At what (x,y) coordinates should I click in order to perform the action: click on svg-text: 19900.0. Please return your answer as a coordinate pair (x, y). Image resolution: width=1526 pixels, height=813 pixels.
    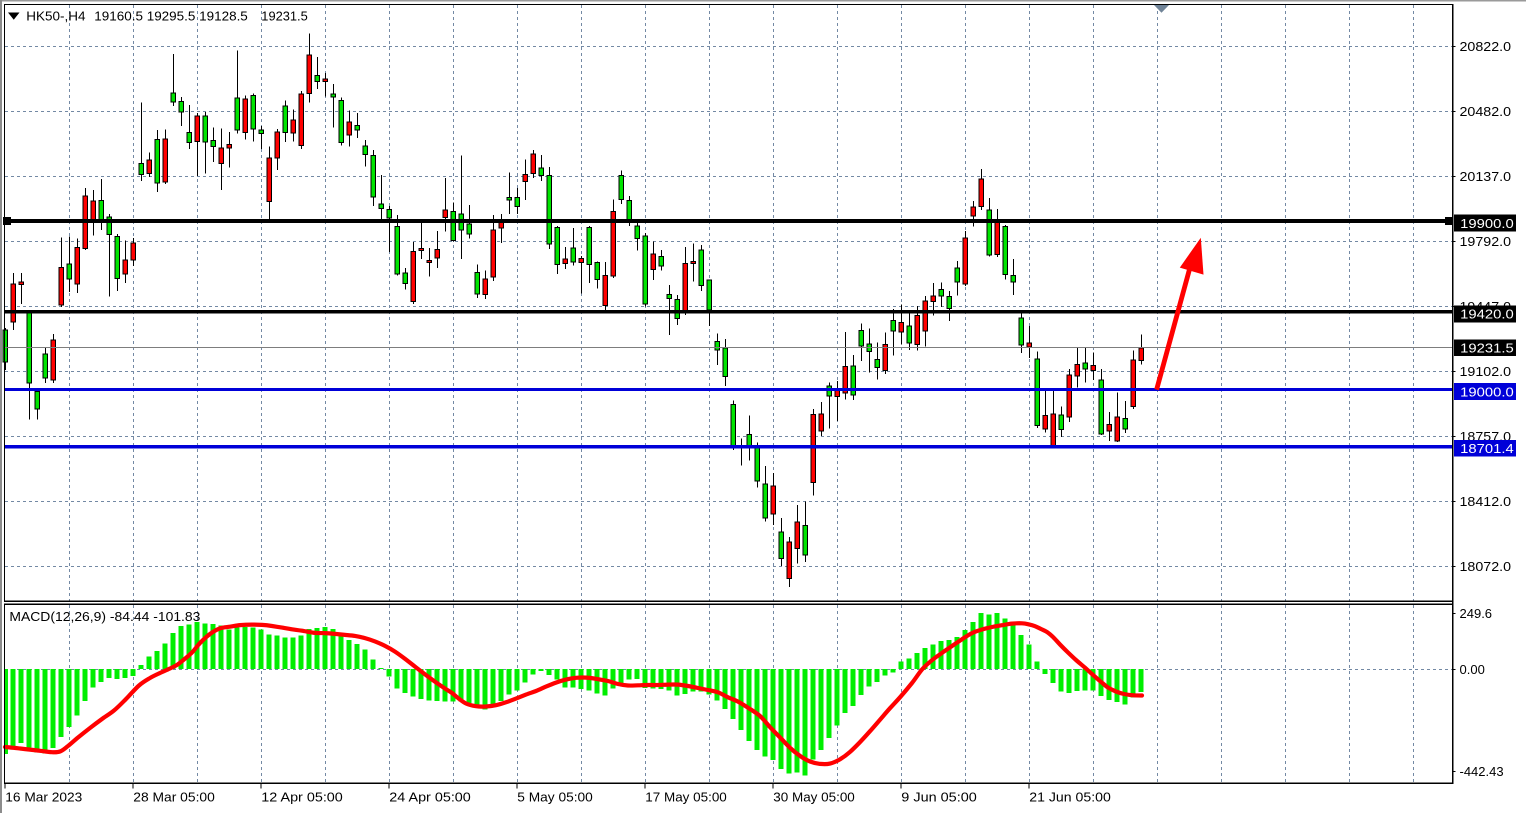
    Looking at the image, I should click on (1487, 223).